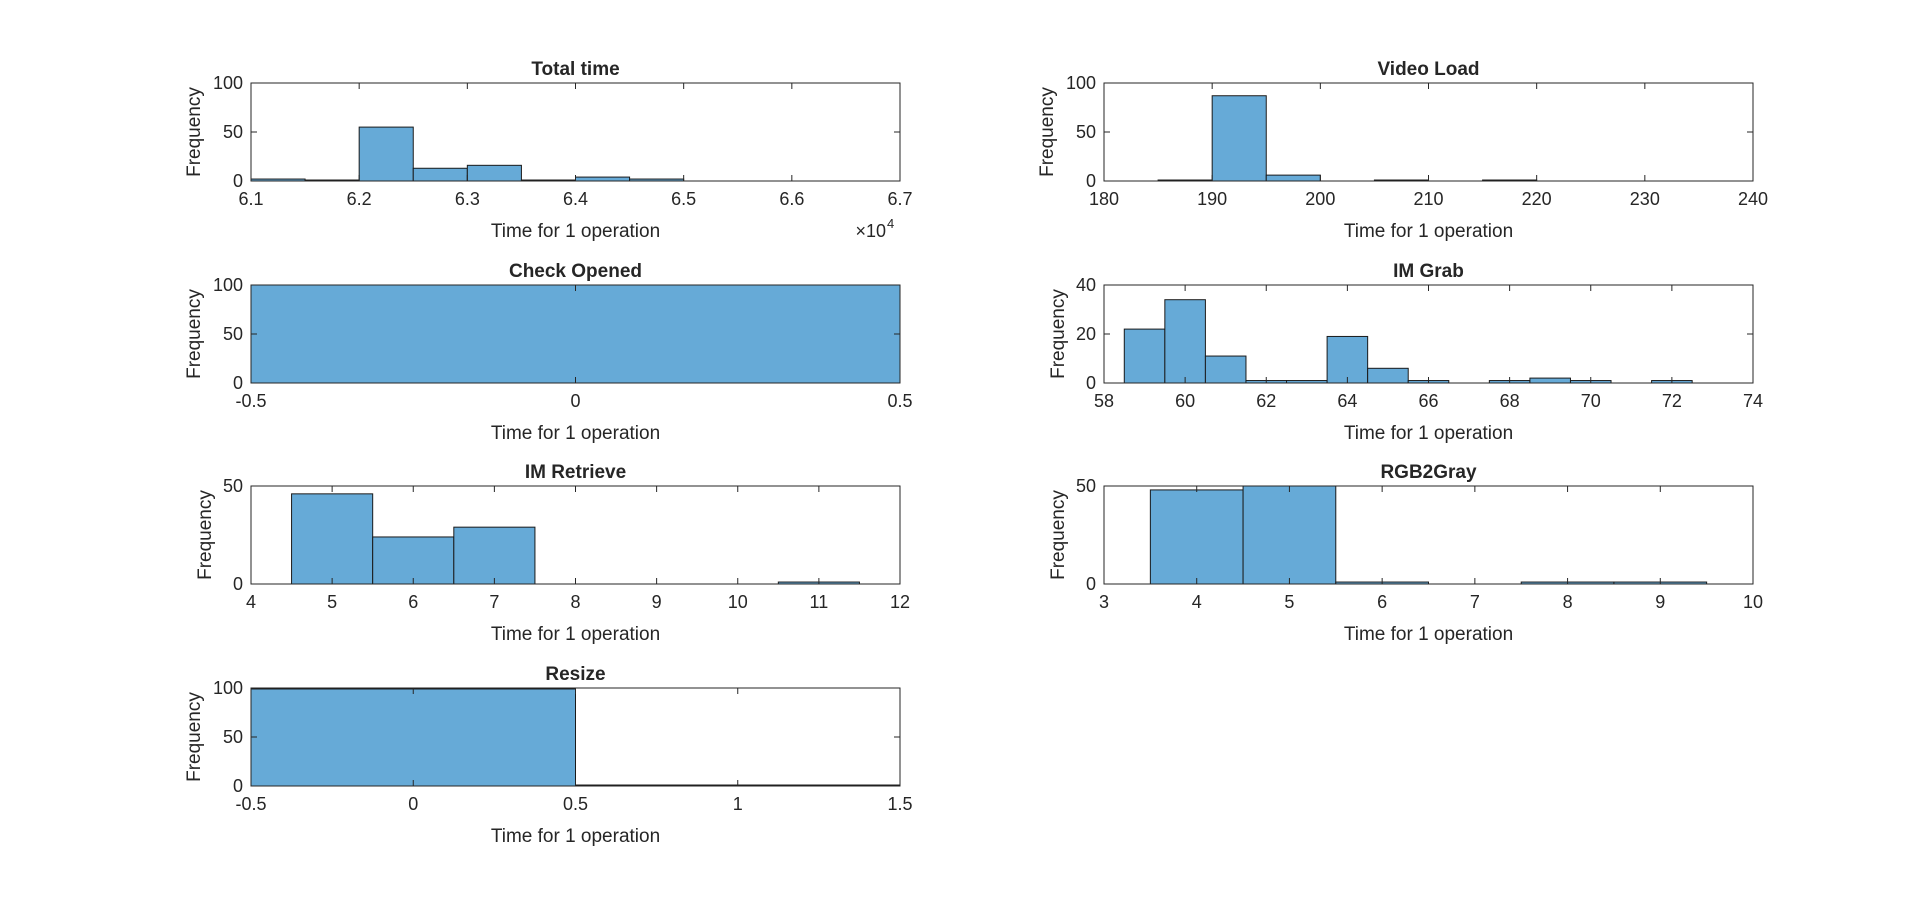  Describe the element at coordinates (250, 199) in the screenshot. I see `x-tick-label: 6.1` at that location.